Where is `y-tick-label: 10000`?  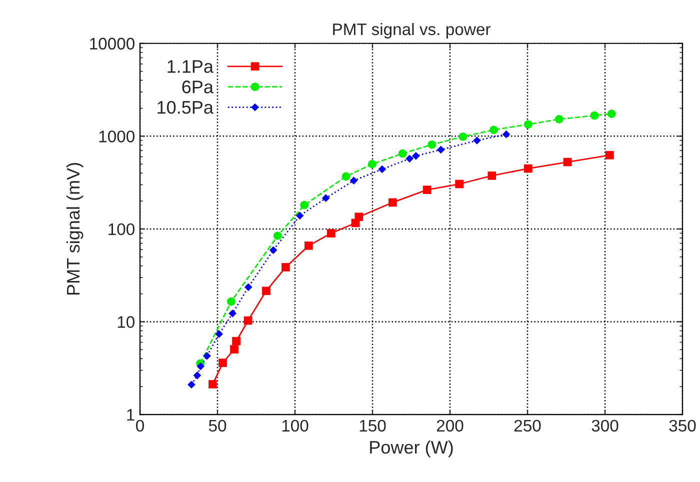 y-tick-label: 10000 is located at coordinates (112, 44).